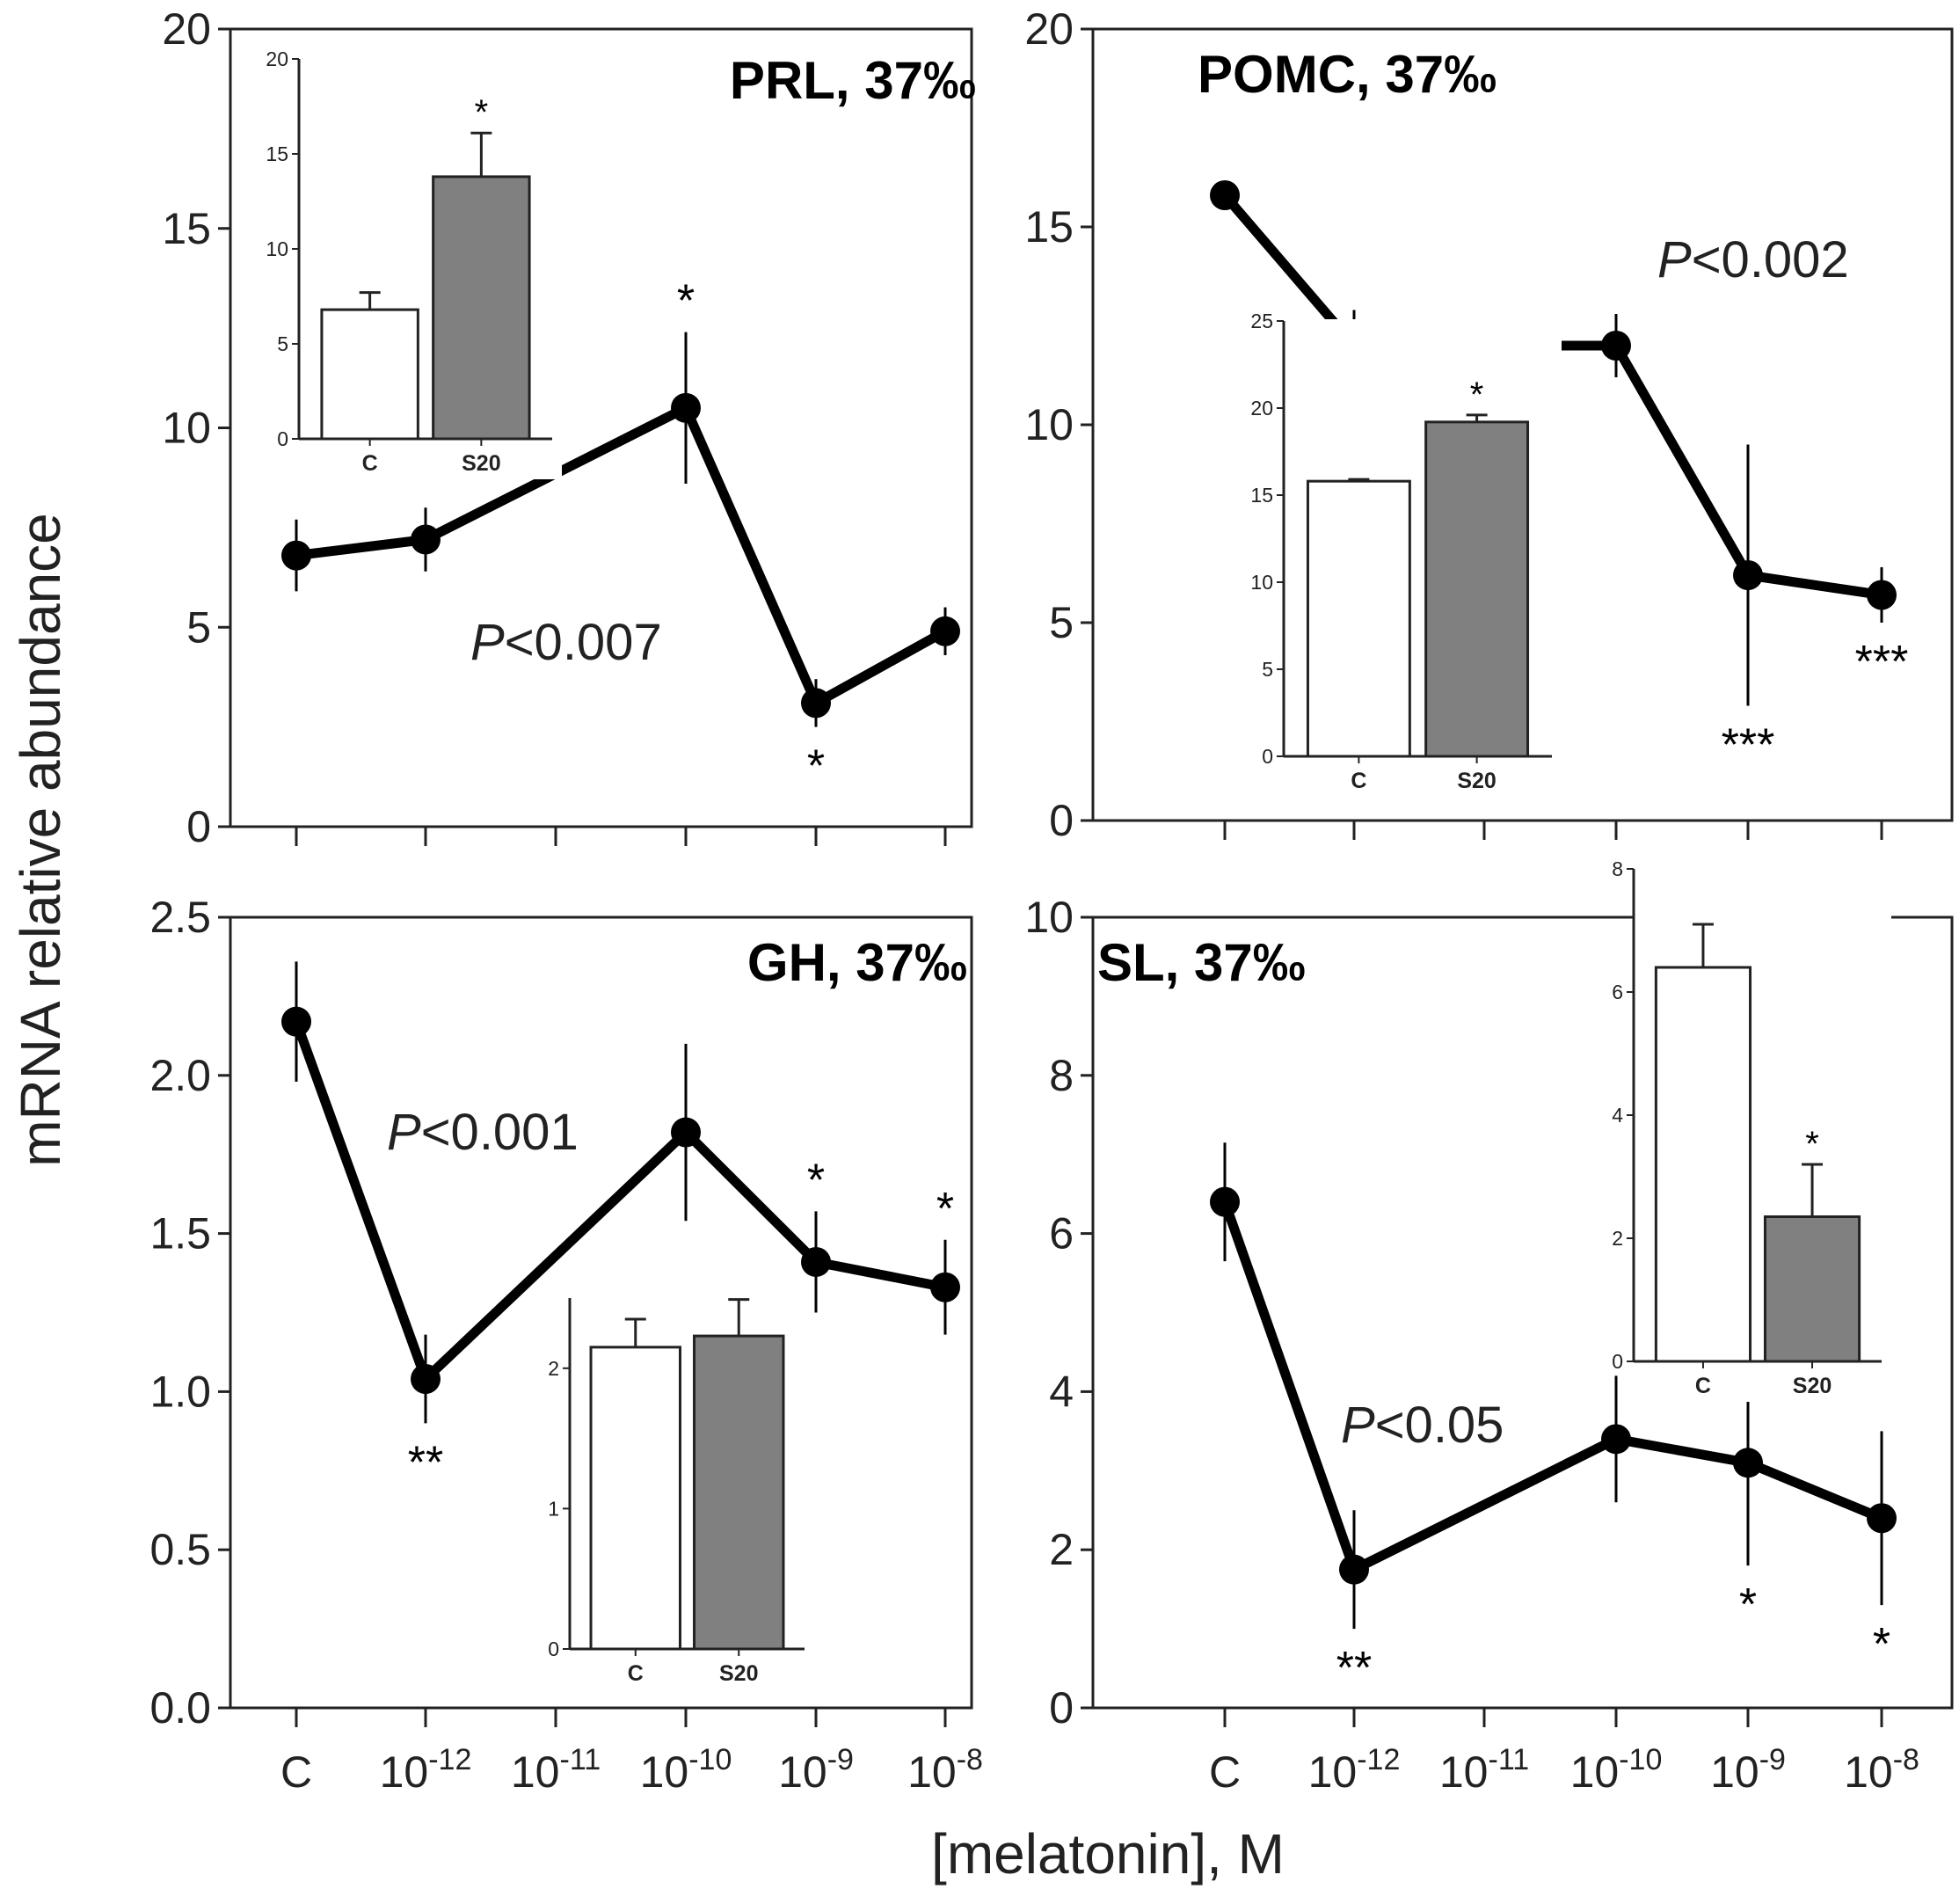  Describe the element at coordinates (180, 1708) in the screenshot. I see `y-tick-label: 0.0` at that location.